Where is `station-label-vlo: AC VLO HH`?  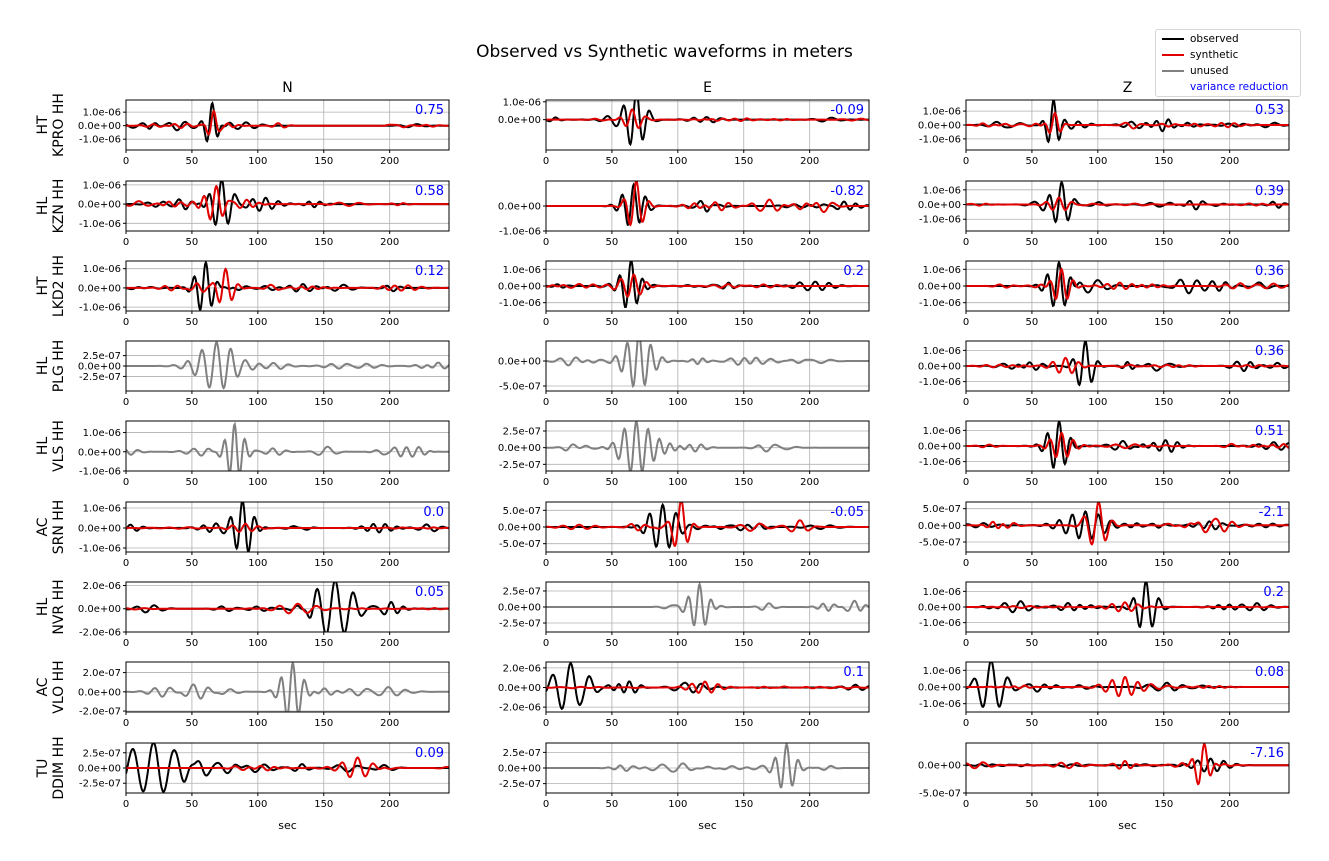
station-label-vlo: AC VLO HH is located at coordinates (51, 686).